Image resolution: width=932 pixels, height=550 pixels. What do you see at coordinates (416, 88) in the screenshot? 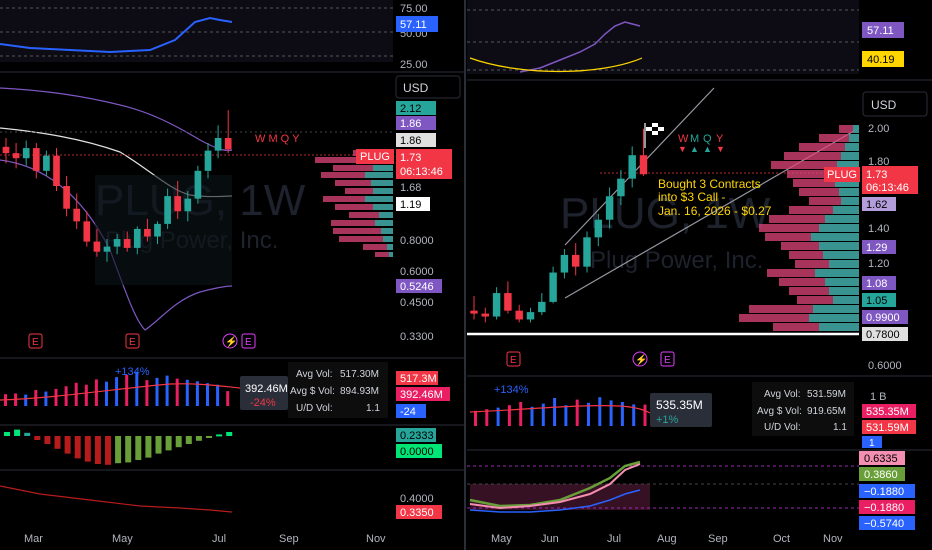
I see `left-currency-label: USD` at bounding box center [416, 88].